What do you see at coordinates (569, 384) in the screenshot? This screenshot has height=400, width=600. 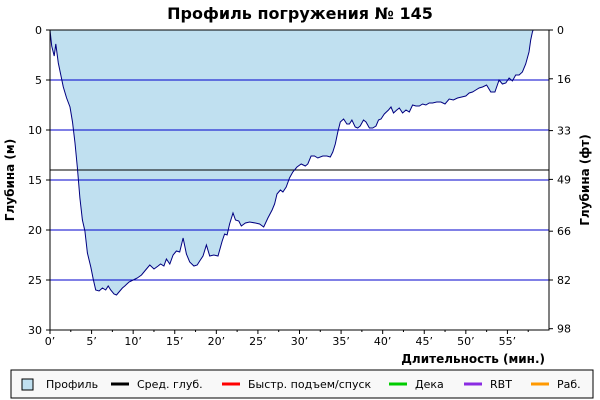 I see `legend-label: Раб.` at bounding box center [569, 384].